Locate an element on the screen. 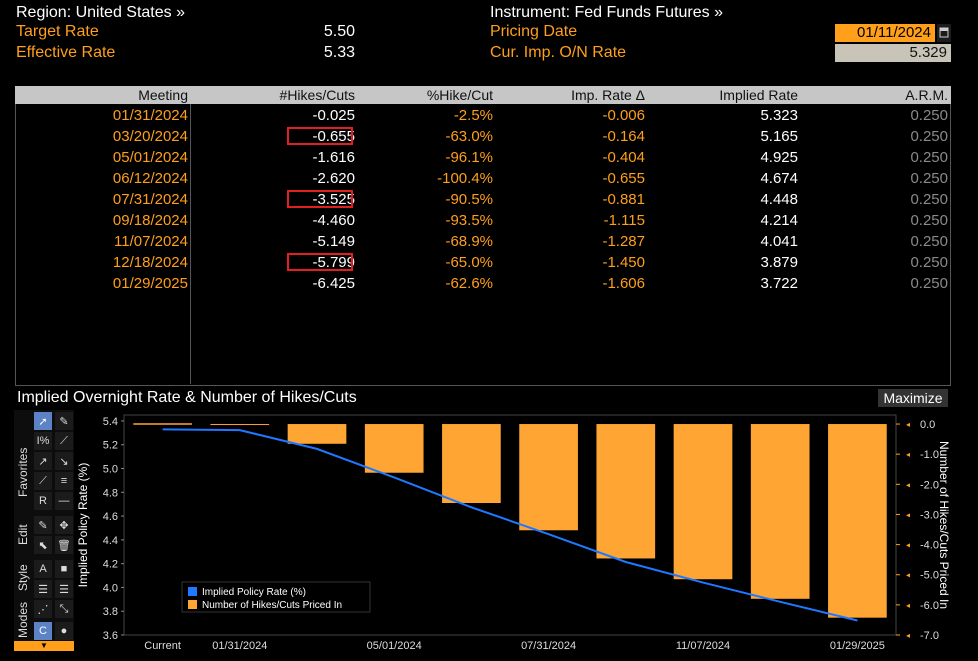  y-tick-label: 4.2 is located at coordinates (110, 565).